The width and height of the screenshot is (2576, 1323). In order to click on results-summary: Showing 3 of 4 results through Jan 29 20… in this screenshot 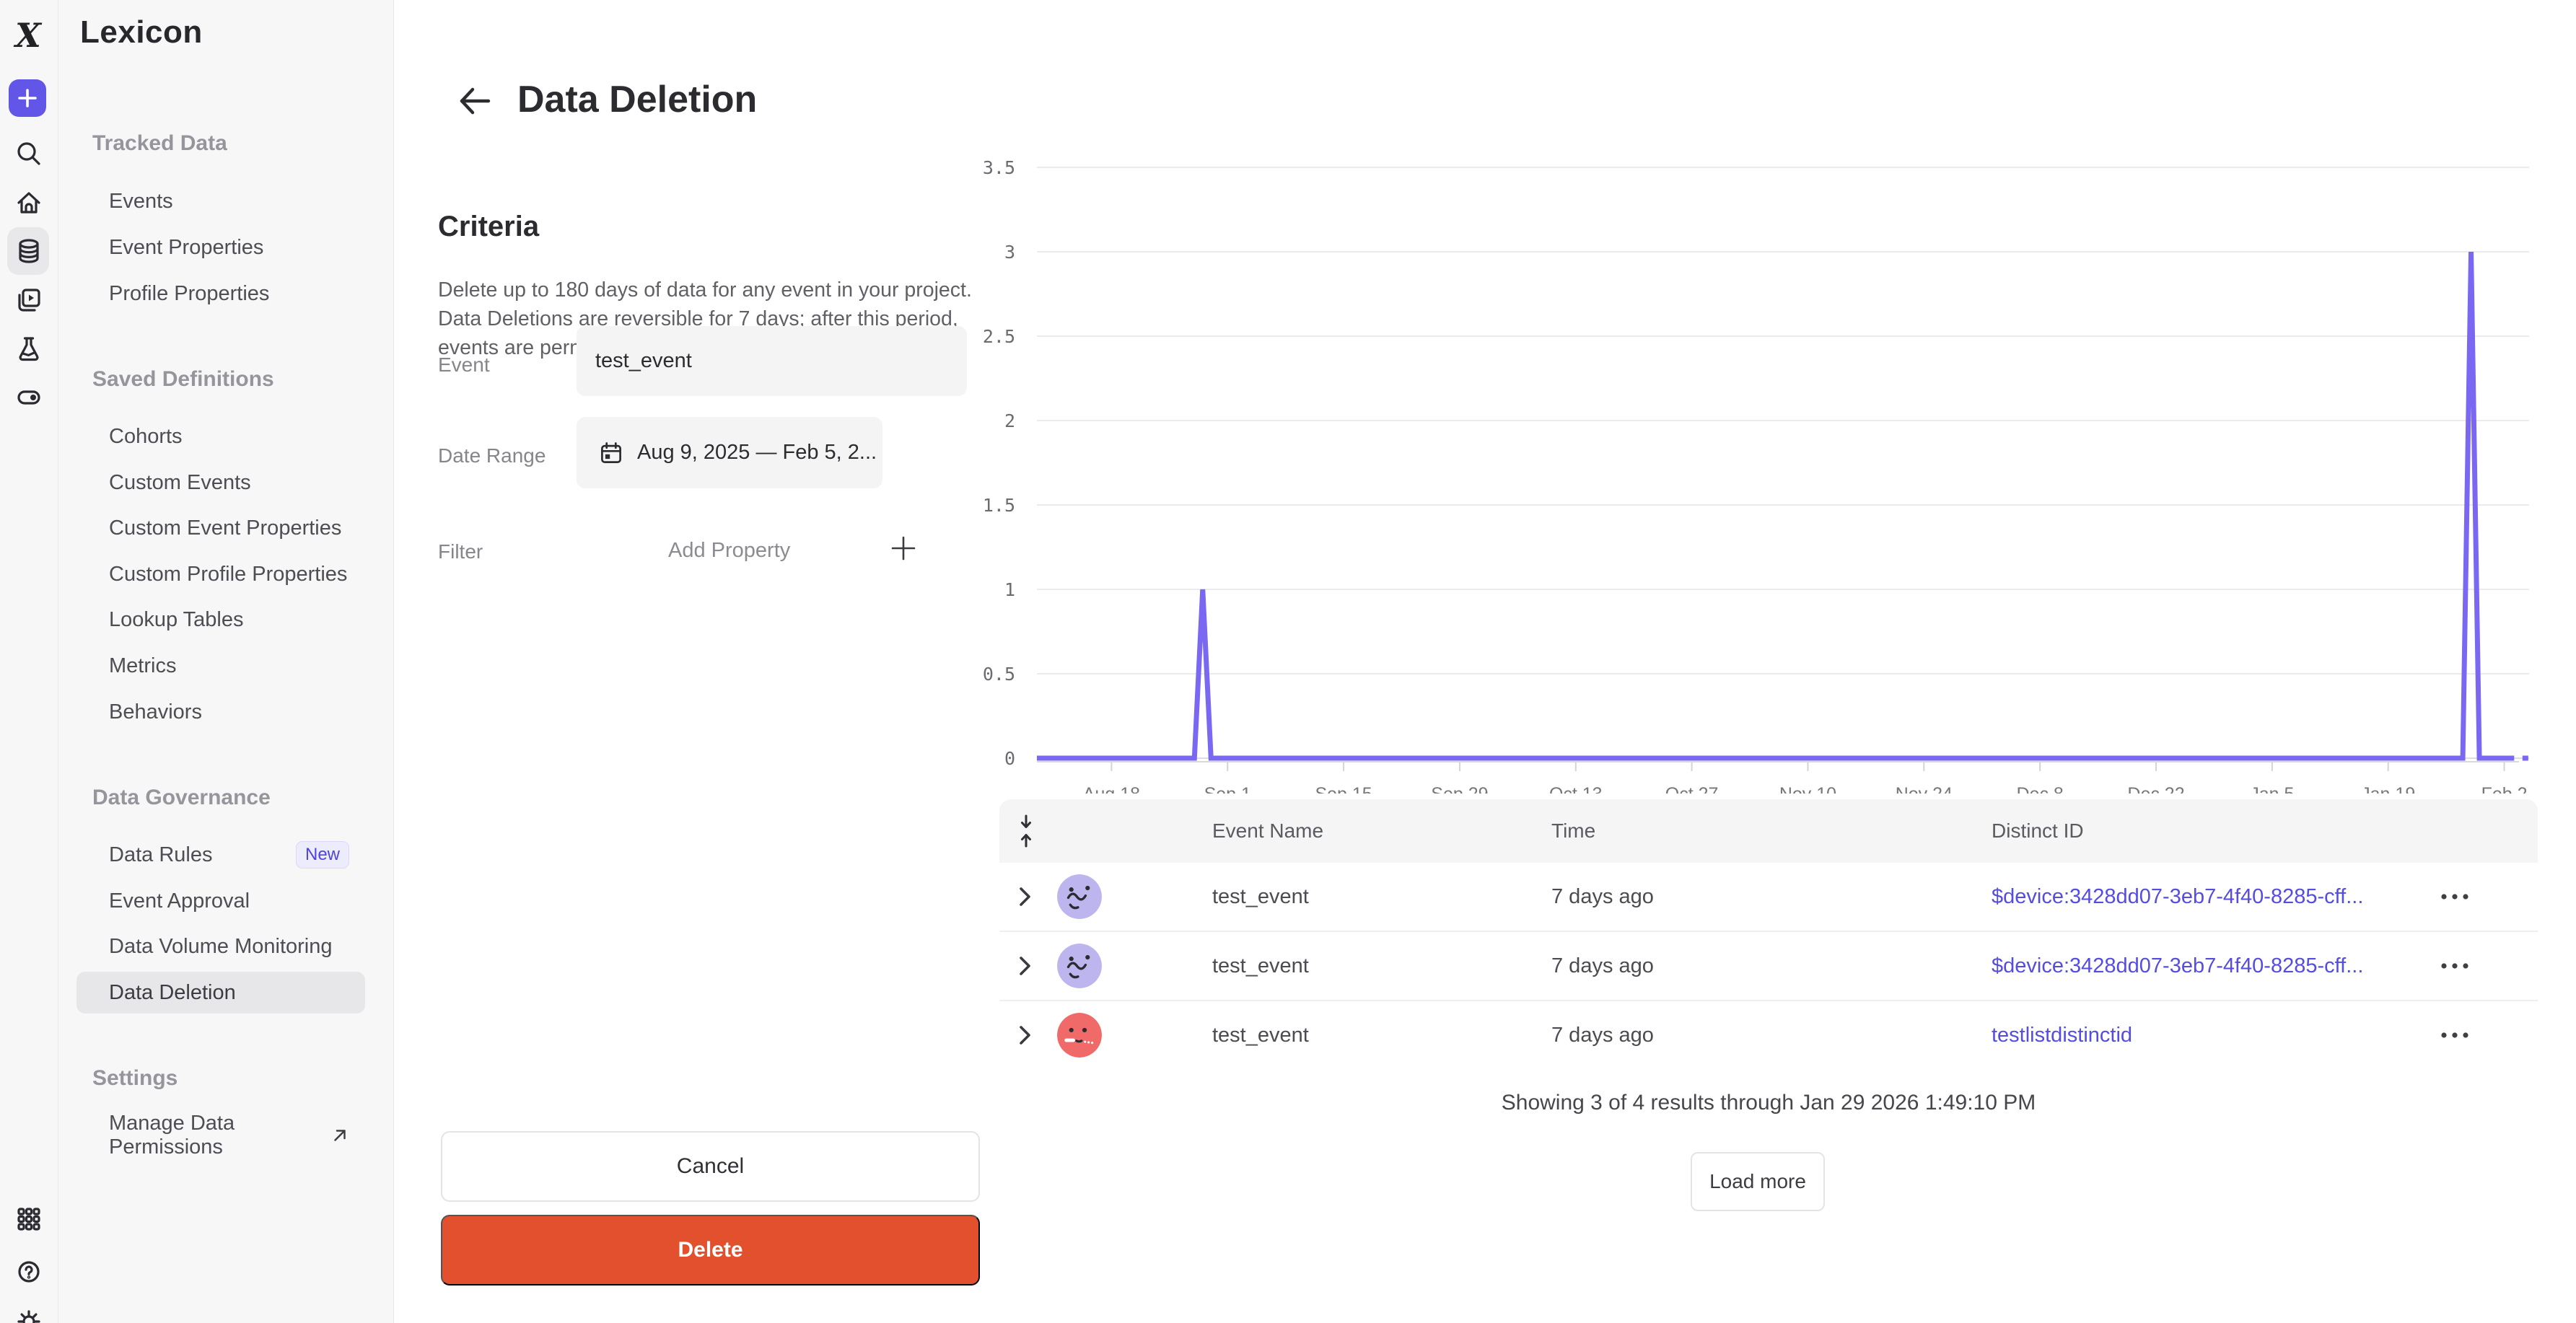, I will do `click(1768, 1103)`.